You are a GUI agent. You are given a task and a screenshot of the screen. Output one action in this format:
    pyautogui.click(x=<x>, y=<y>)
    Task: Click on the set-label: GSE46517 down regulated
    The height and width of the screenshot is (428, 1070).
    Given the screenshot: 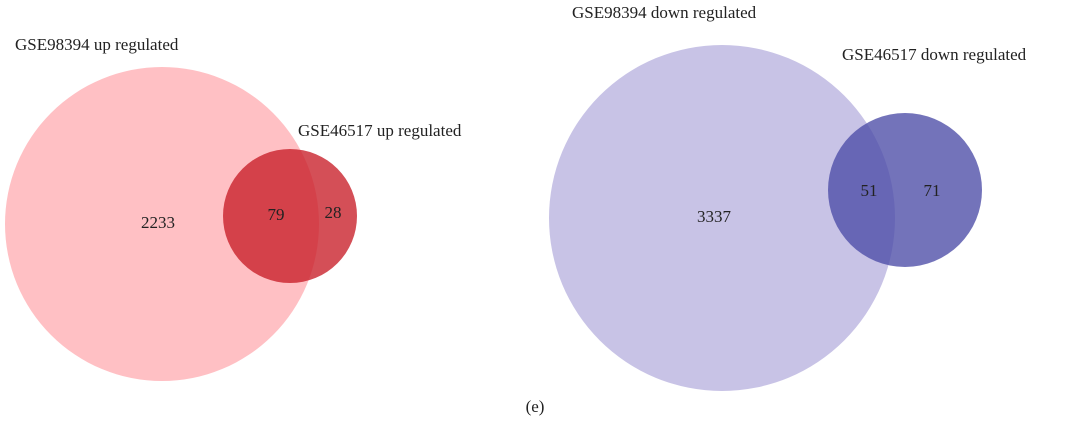 What is the action you would take?
    pyautogui.click(x=934, y=54)
    